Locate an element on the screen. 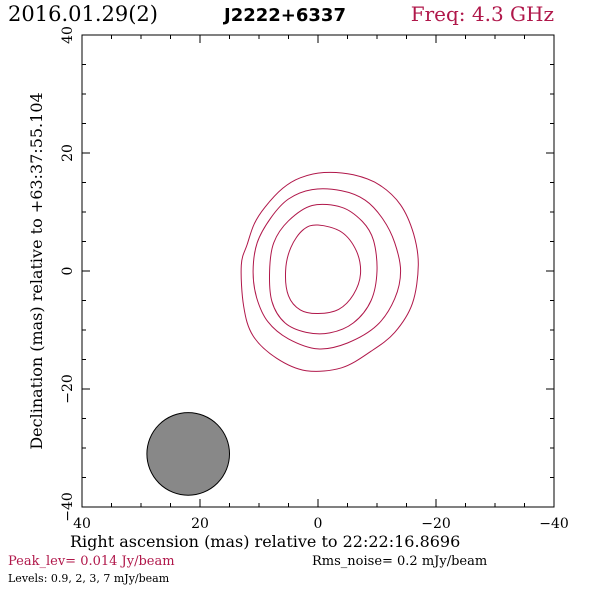 The image size is (590, 590). y-tick-label: 0 is located at coordinates (68, 271).